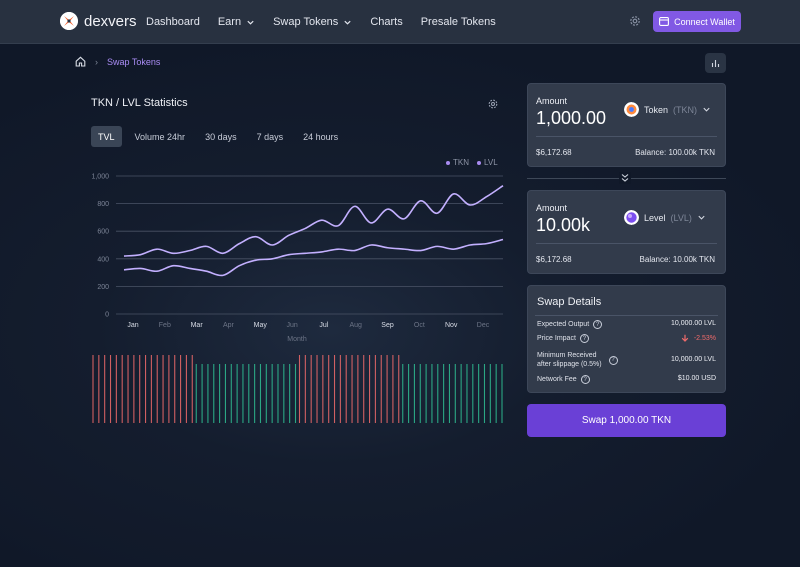  I want to click on detail-value: $10.00 USD, so click(696, 378).